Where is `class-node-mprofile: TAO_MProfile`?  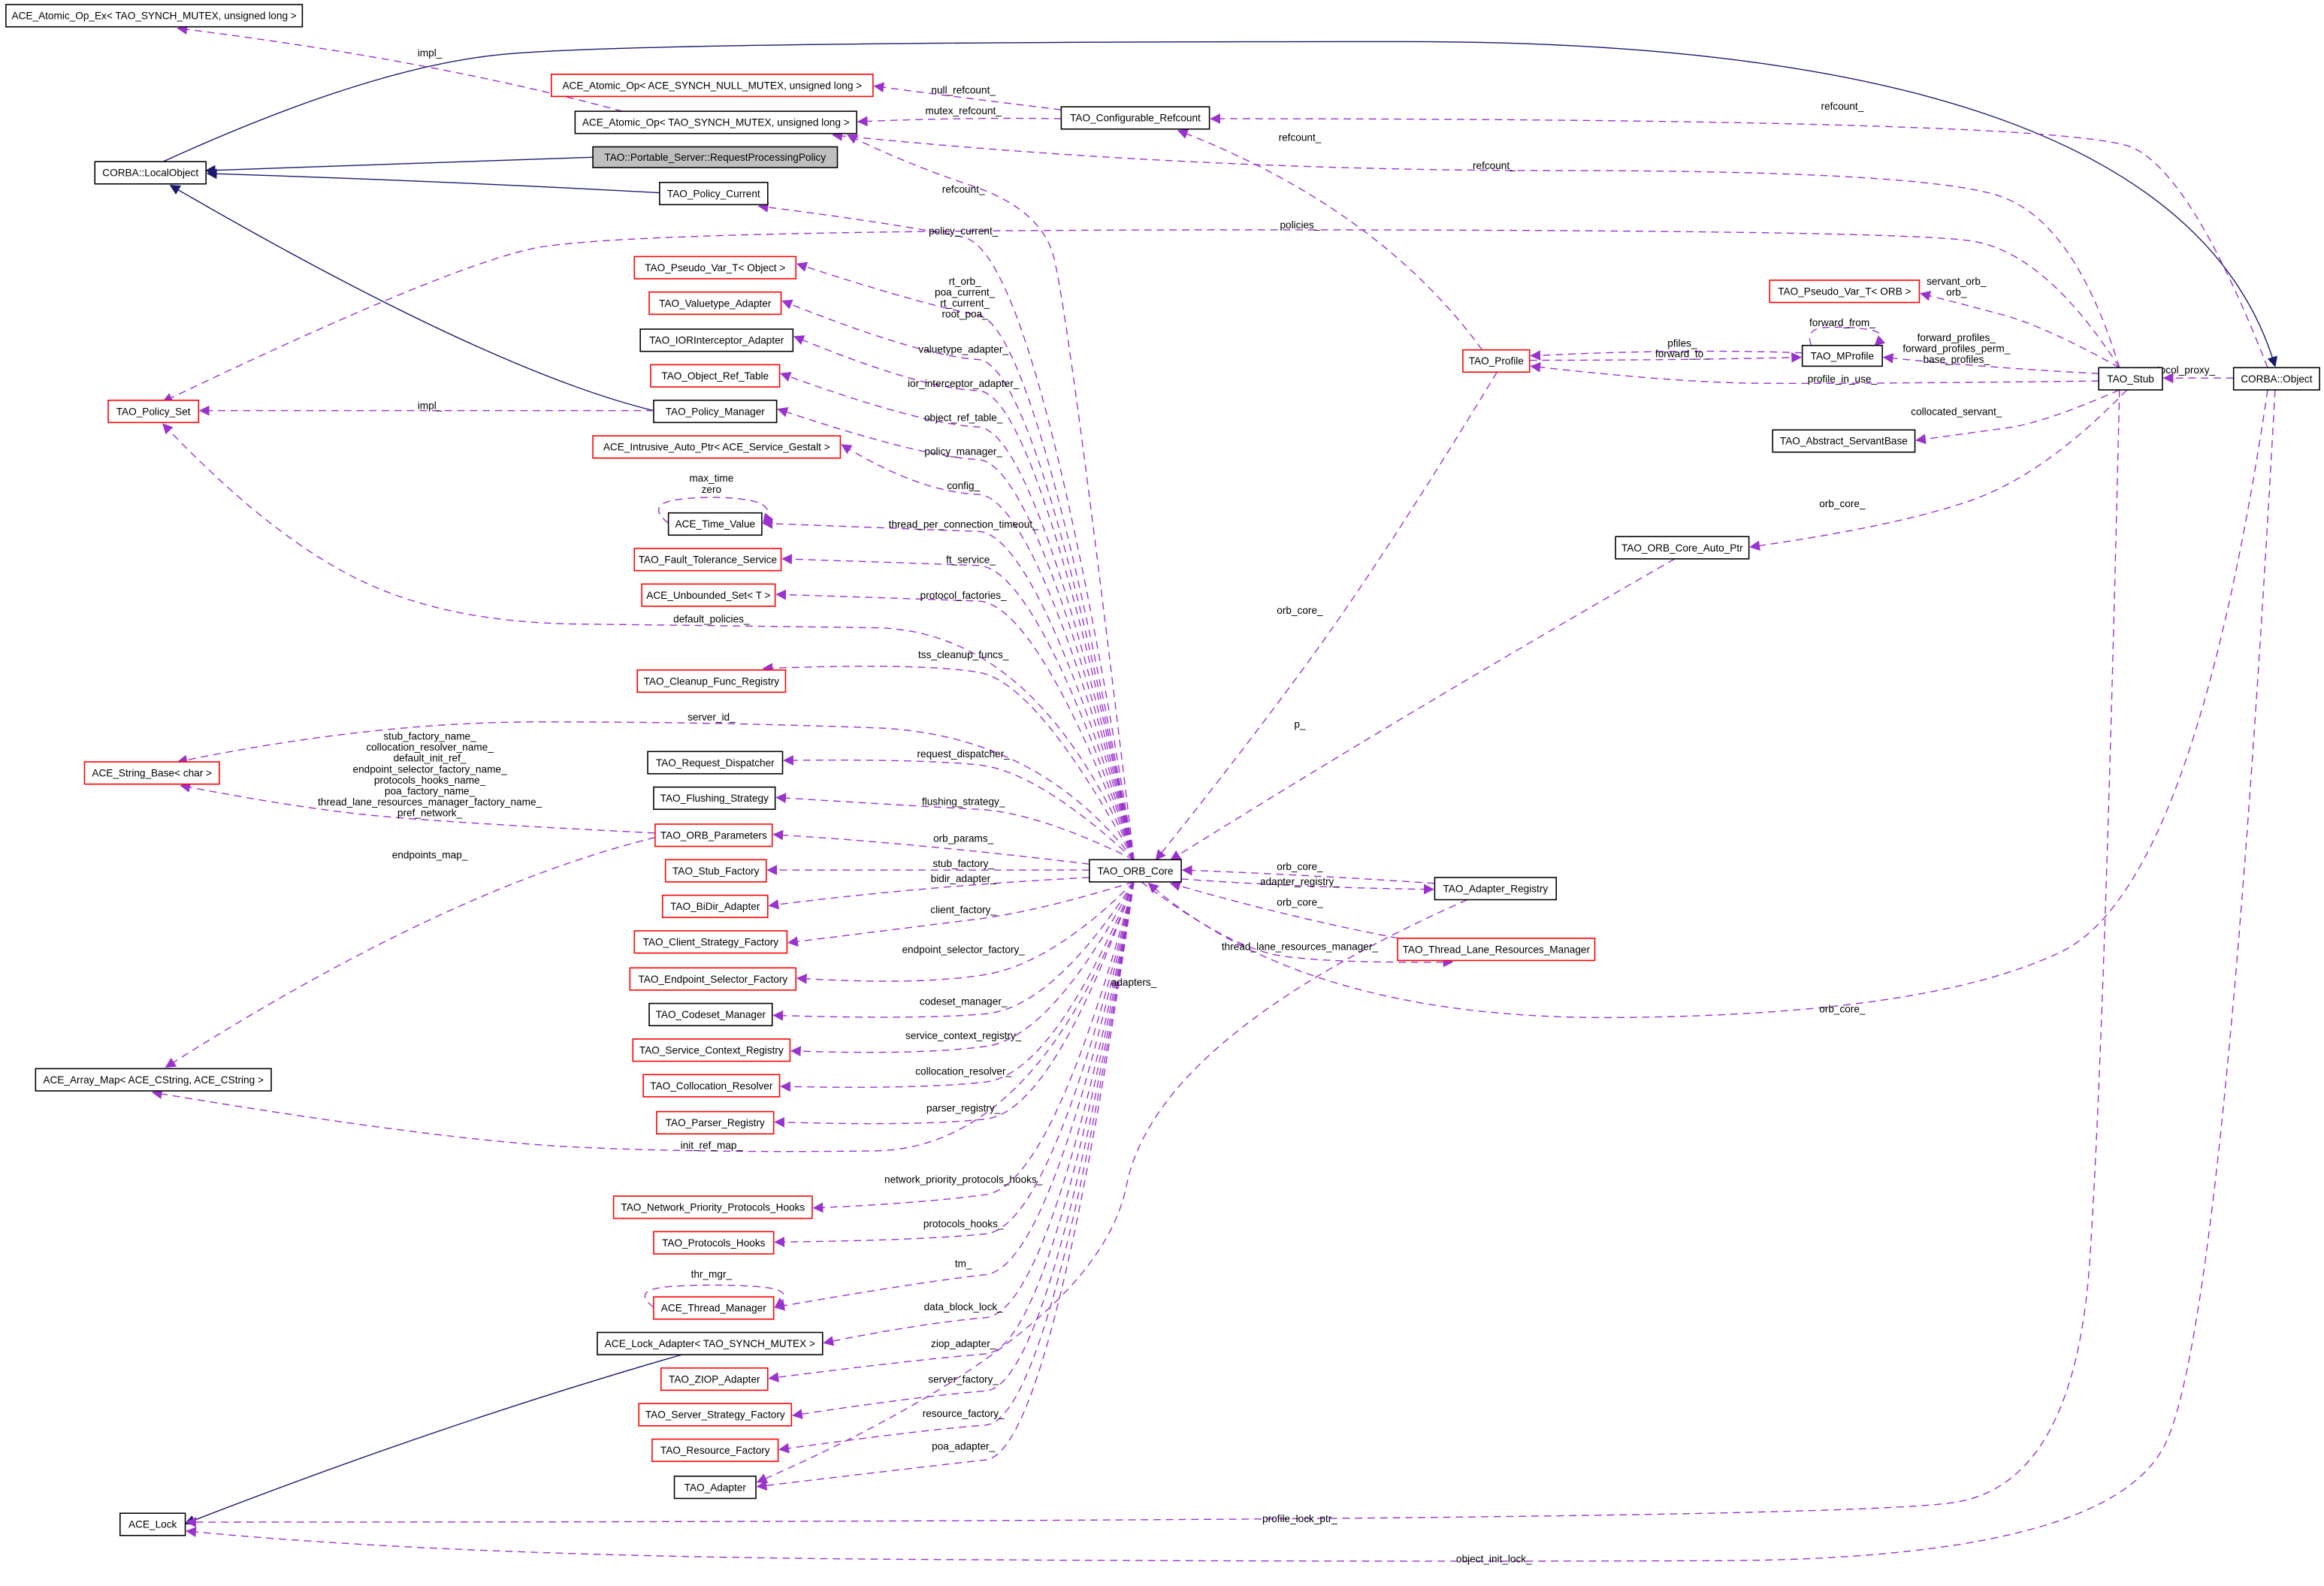 class-node-mprofile: TAO_MProfile is located at coordinates (1842, 355).